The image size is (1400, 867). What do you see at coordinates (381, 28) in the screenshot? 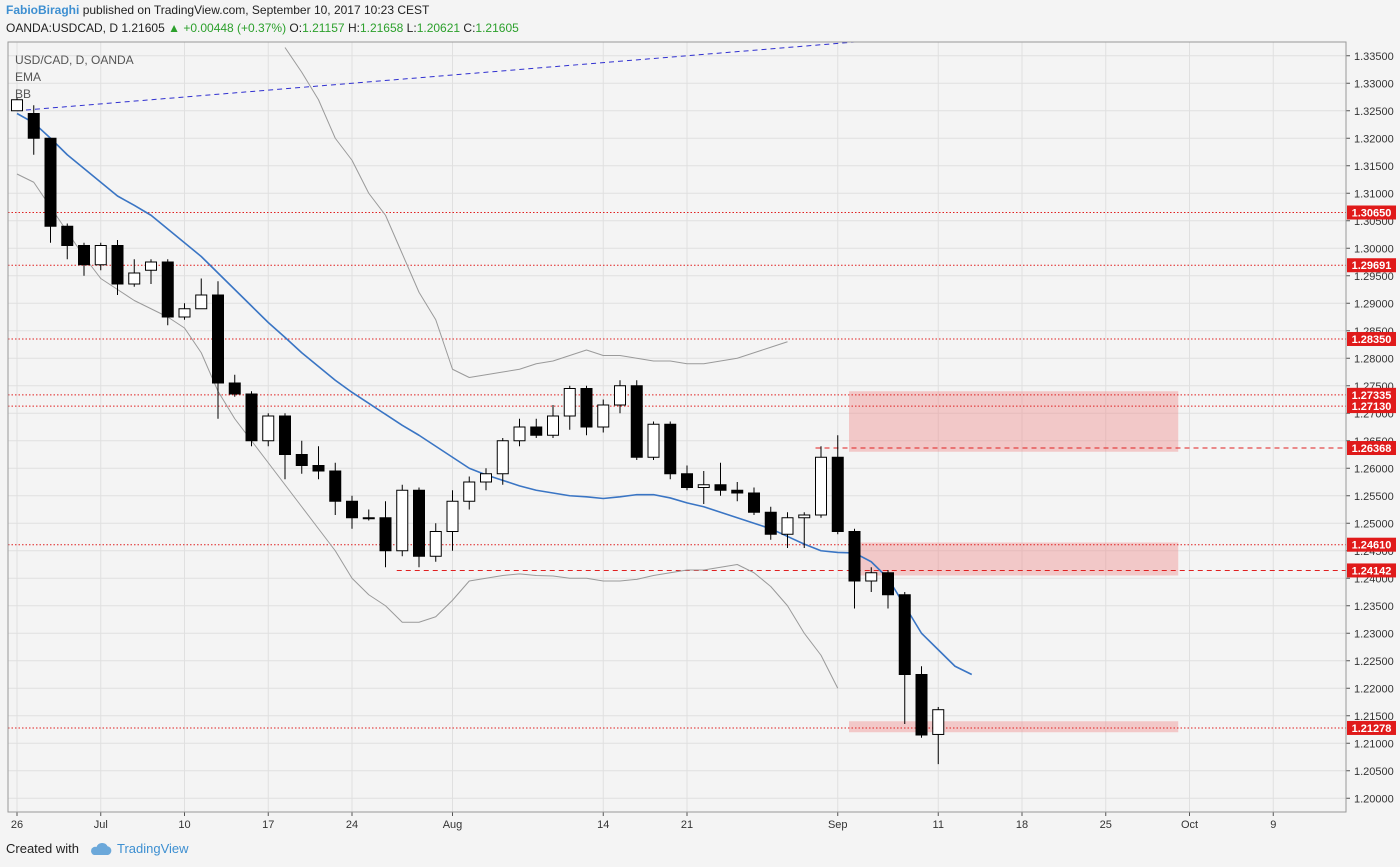
I see `high-value: 1.21658` at bounding box center [381, 28].